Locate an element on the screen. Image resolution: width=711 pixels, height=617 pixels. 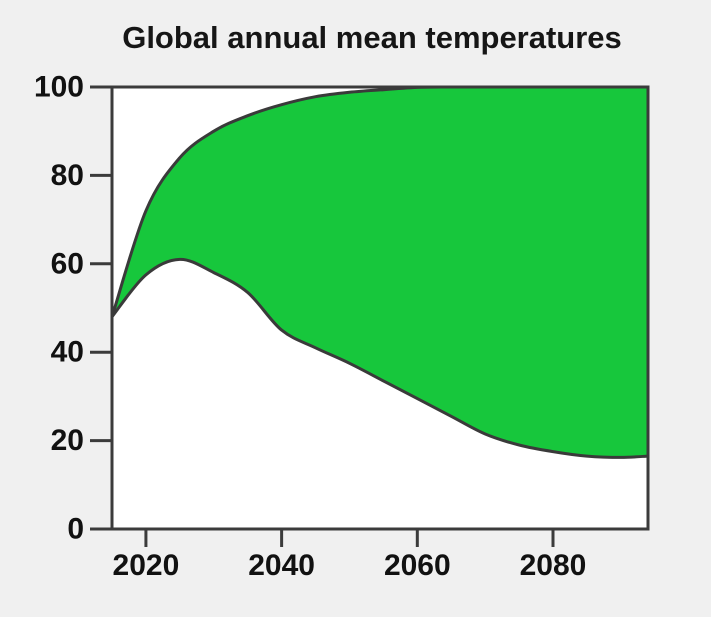
y-tick-label: 20 is located at coordinates (67, 440).